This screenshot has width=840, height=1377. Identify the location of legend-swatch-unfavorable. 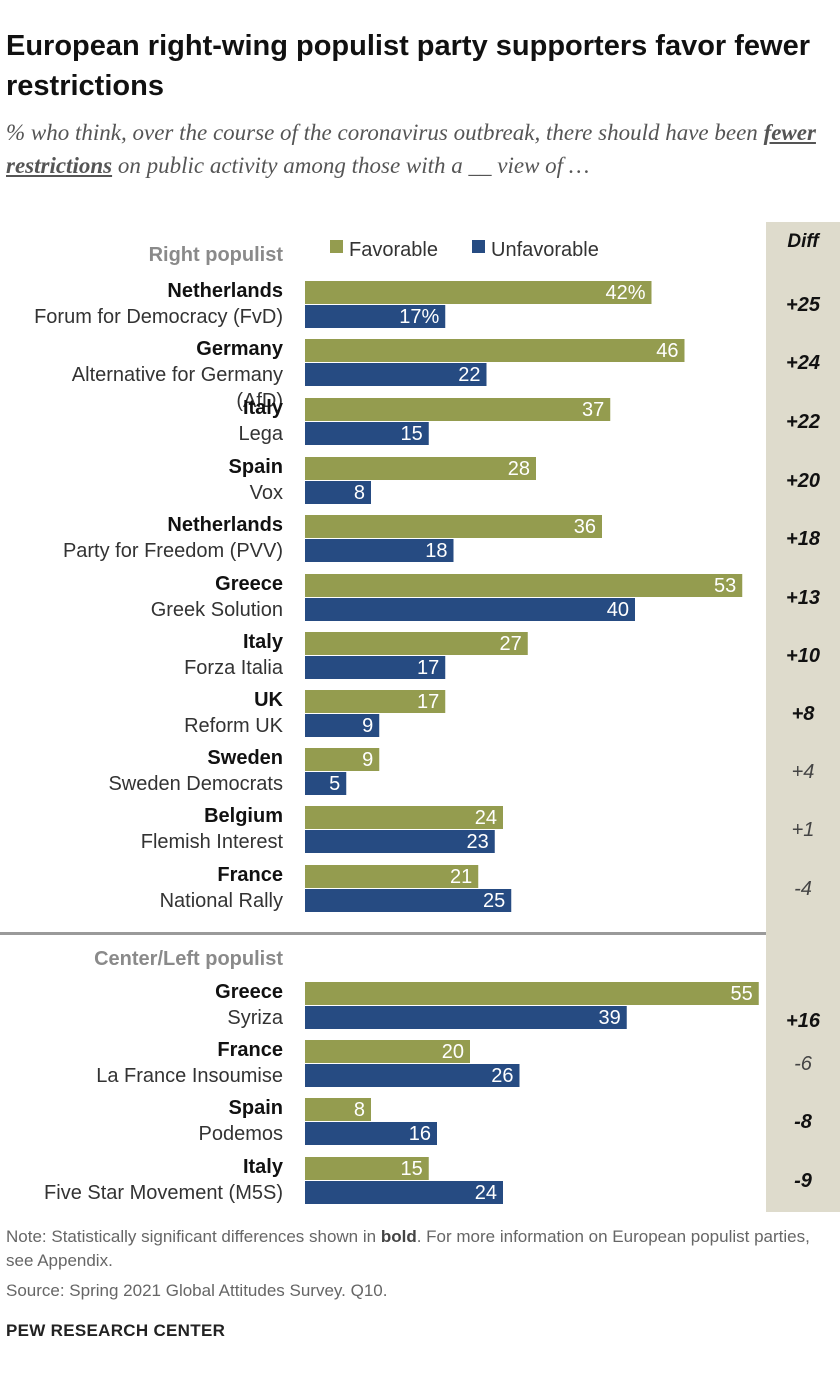
(478, 246).